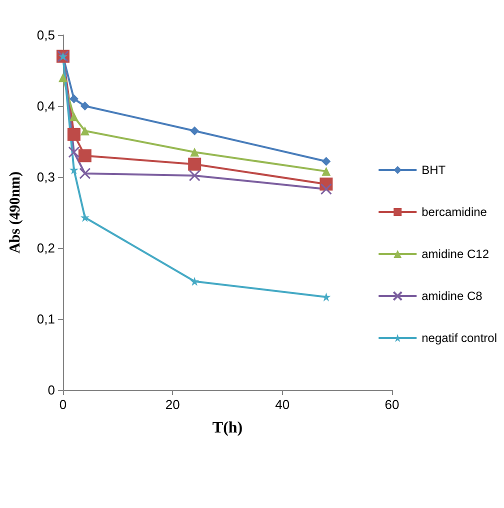 Image resolution: width=504 pixels, height=508 pixels. I want to click on legend-label: amidine C8, so click(452, 296).